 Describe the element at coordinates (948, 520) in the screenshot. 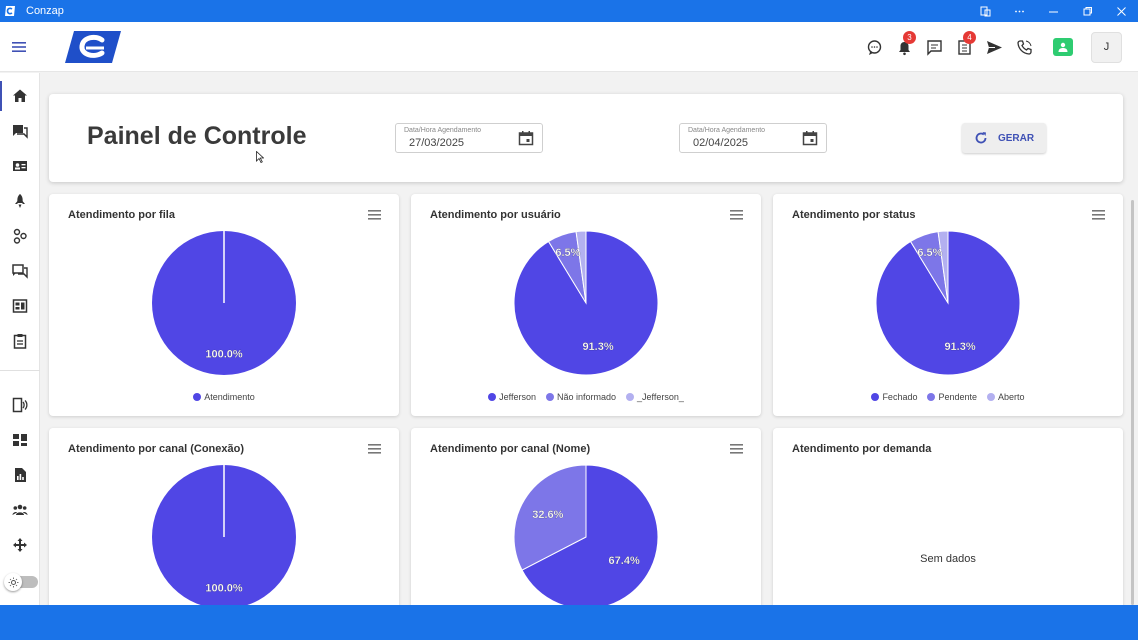

I see `chart-card-demand: Atendimento por demanda Sem dados` at that location.